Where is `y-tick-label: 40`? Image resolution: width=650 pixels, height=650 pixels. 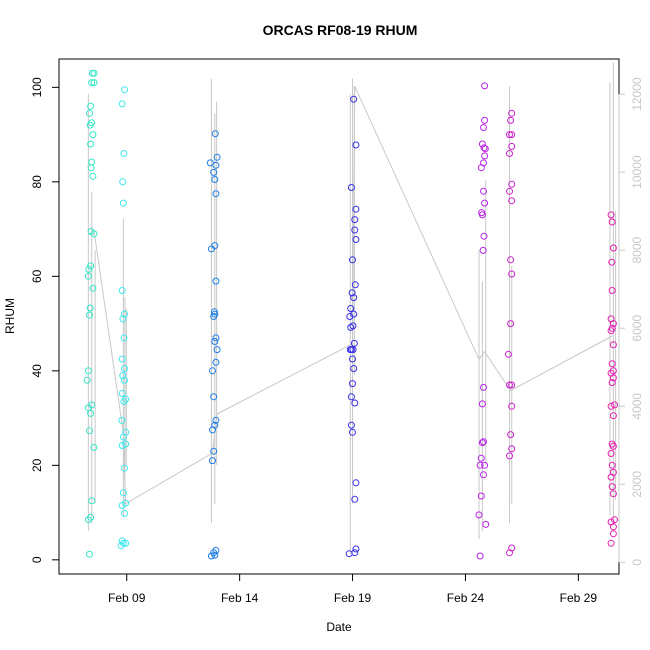
y-tick-label: 40 is located at coordinates (37, 371).